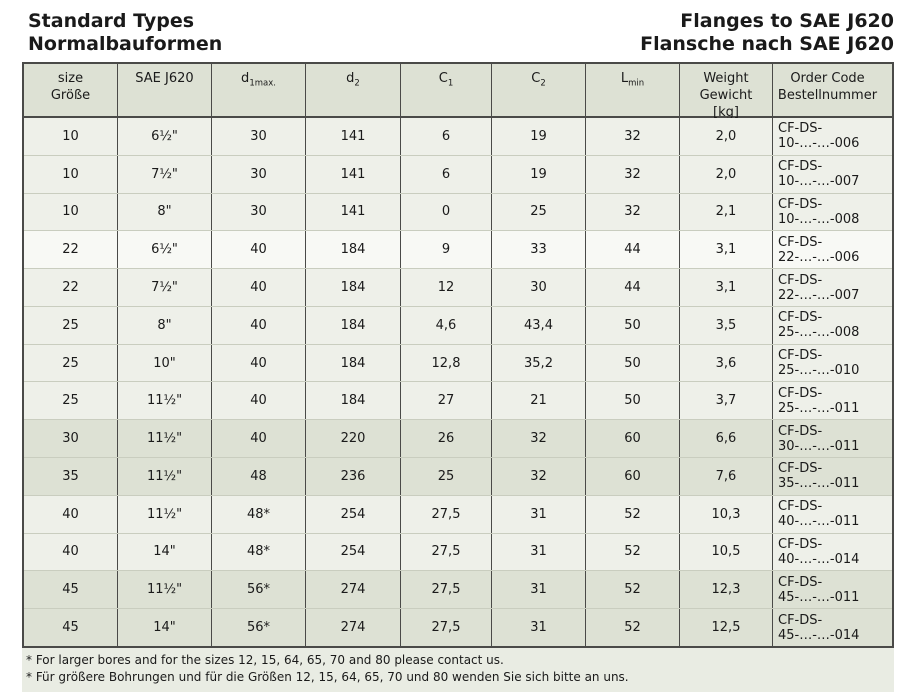 This screenshot has height=692, width=922. I want to click on table-row: 25 8" 40 184 4,6 43,4 50 3,5 CF-DS-25-…-…-008, so click(458, 324).